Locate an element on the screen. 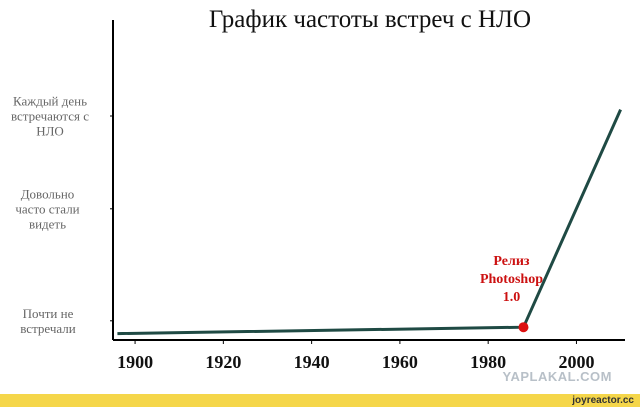 This screenshot has height=407, width=640. watermark: joyreactor.cc is located at coordinates (603, 400).